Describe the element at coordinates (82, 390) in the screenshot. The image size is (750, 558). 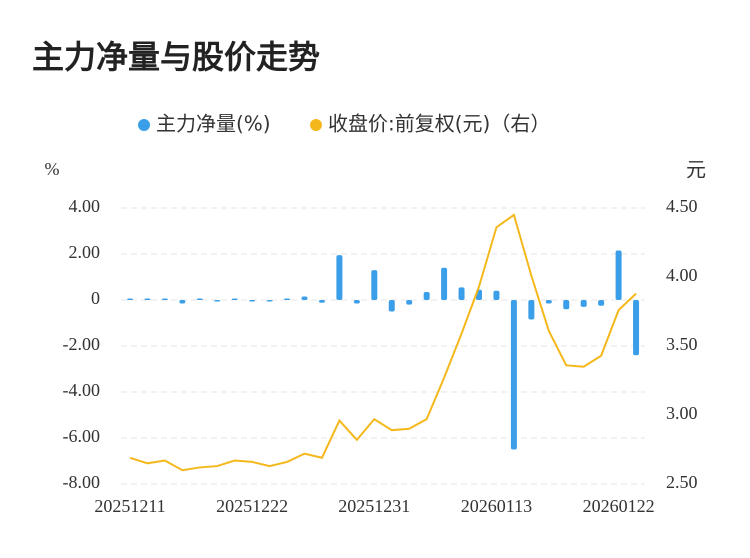
I see `y-tick-label: -4.00` at that location.